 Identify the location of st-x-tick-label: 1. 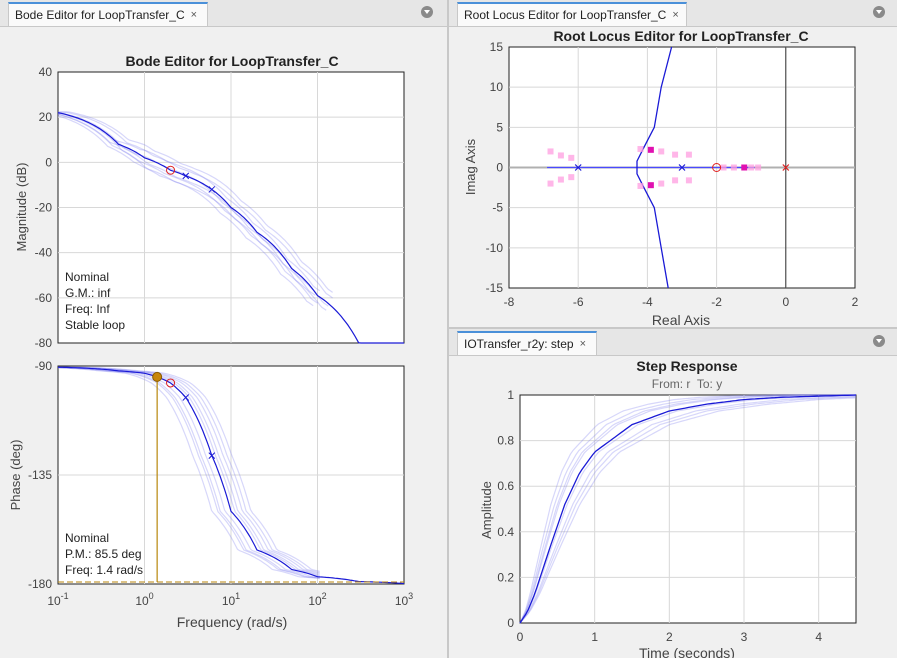
(594, 637).